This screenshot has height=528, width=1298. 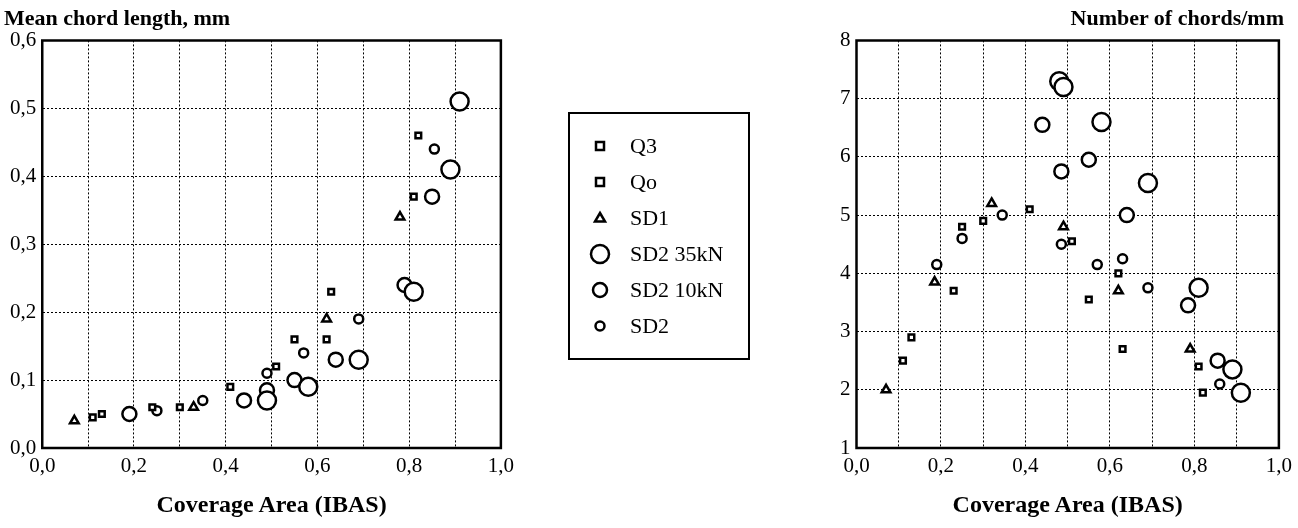 What do you see at coordinates (23, 378) in the screenshot?
I see `y-tick-label: 0,1` at bounding box center [23, 378].